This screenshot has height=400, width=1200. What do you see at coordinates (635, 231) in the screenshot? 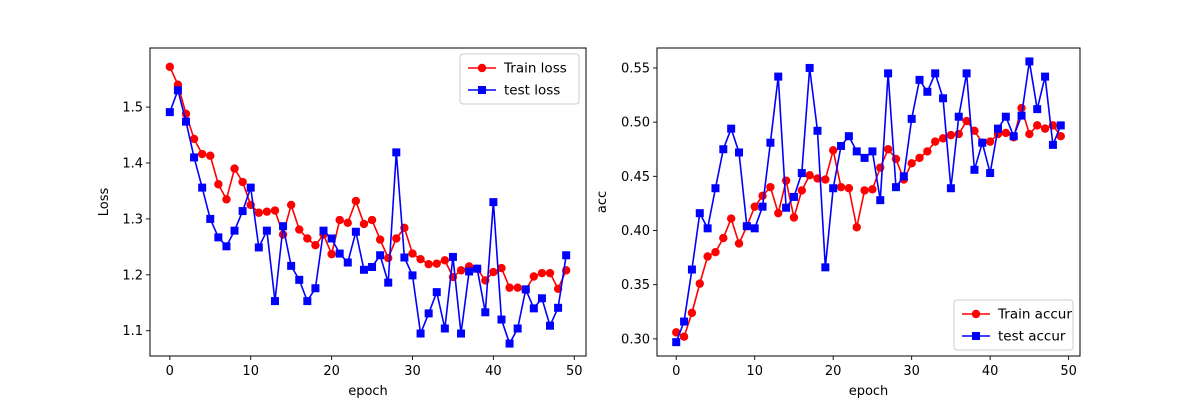
I see `y-tick-label: 0.40` at bounding box center [635, 231].